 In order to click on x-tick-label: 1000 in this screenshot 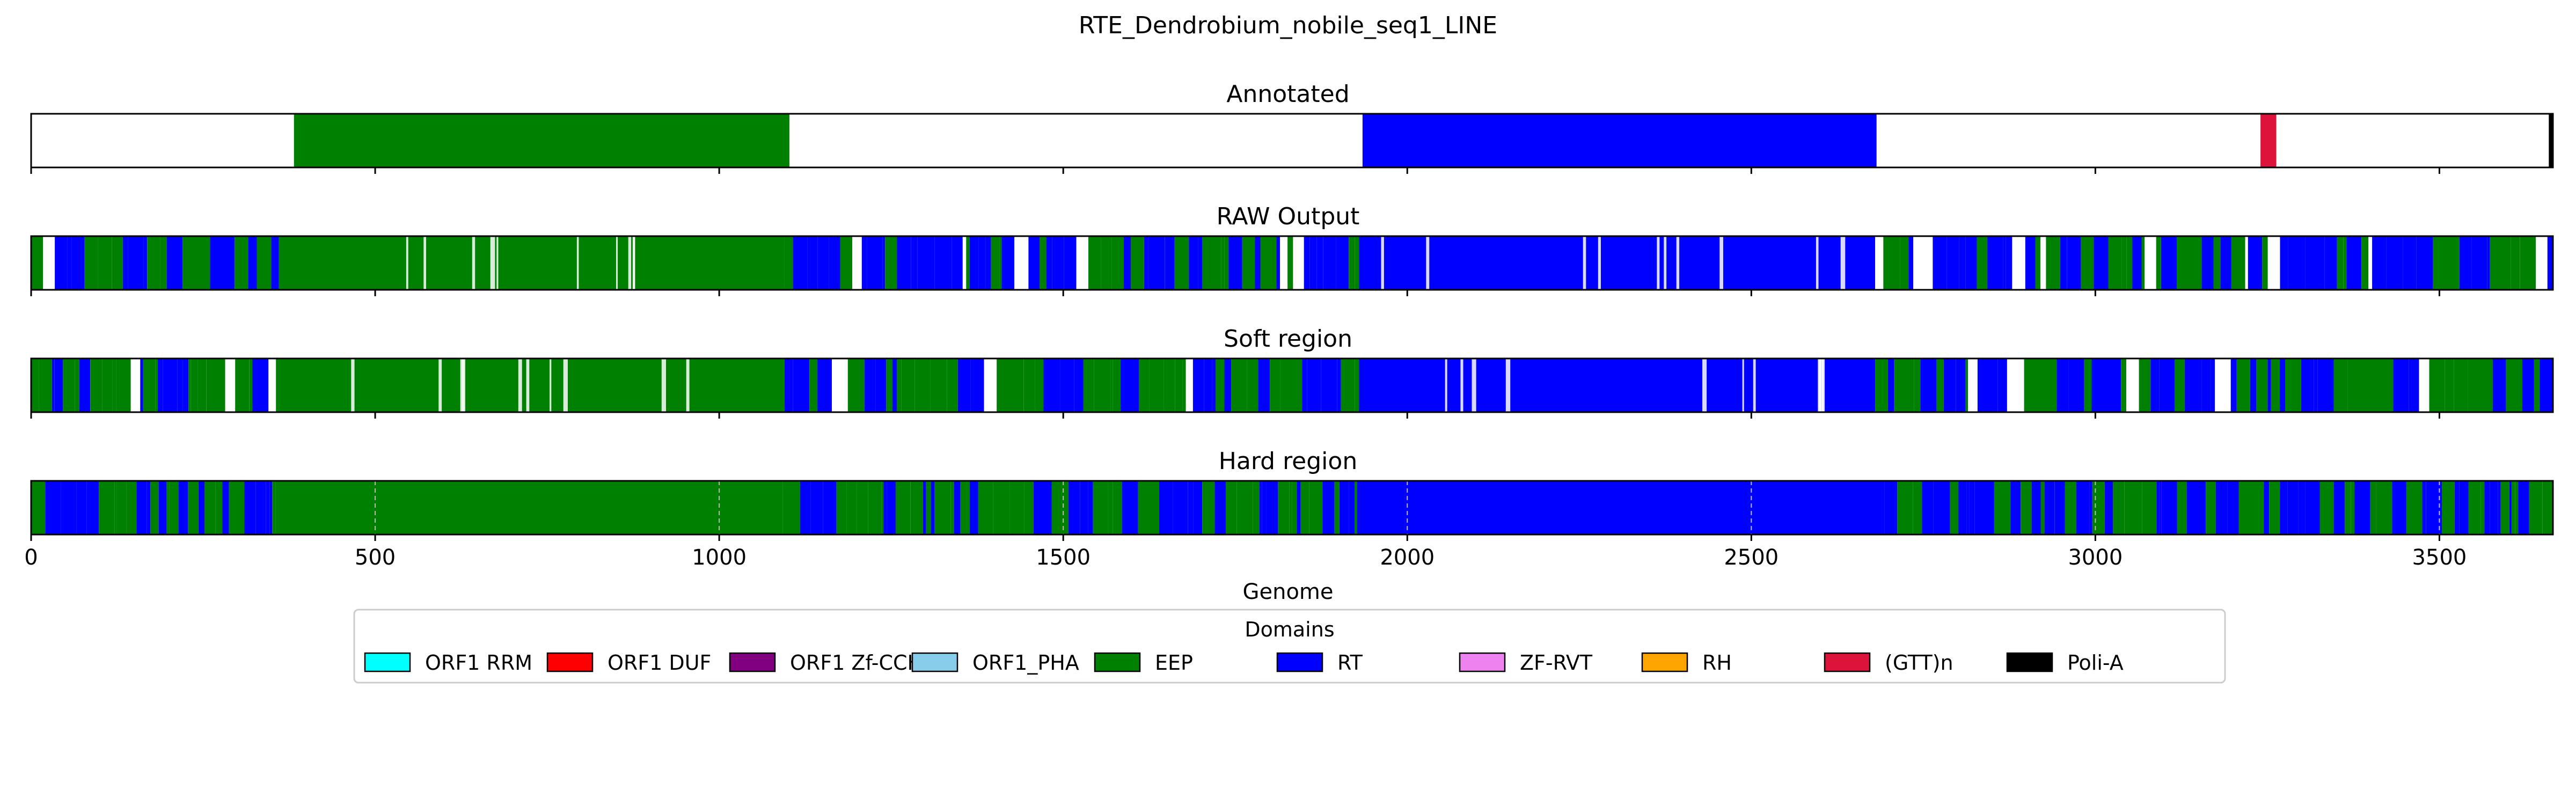, I will do `click(719, 557)`.